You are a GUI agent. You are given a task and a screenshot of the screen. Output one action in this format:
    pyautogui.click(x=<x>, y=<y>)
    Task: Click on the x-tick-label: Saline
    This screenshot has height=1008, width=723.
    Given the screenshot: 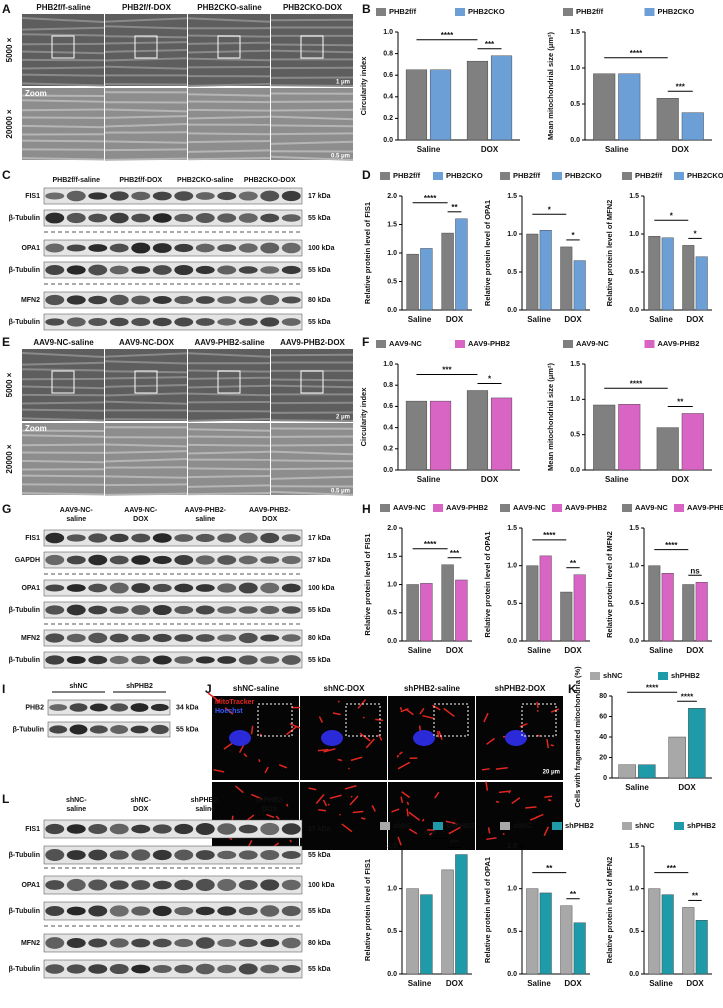 What is the action you would take?
    pyautogui.click(x=661, y=319)
    